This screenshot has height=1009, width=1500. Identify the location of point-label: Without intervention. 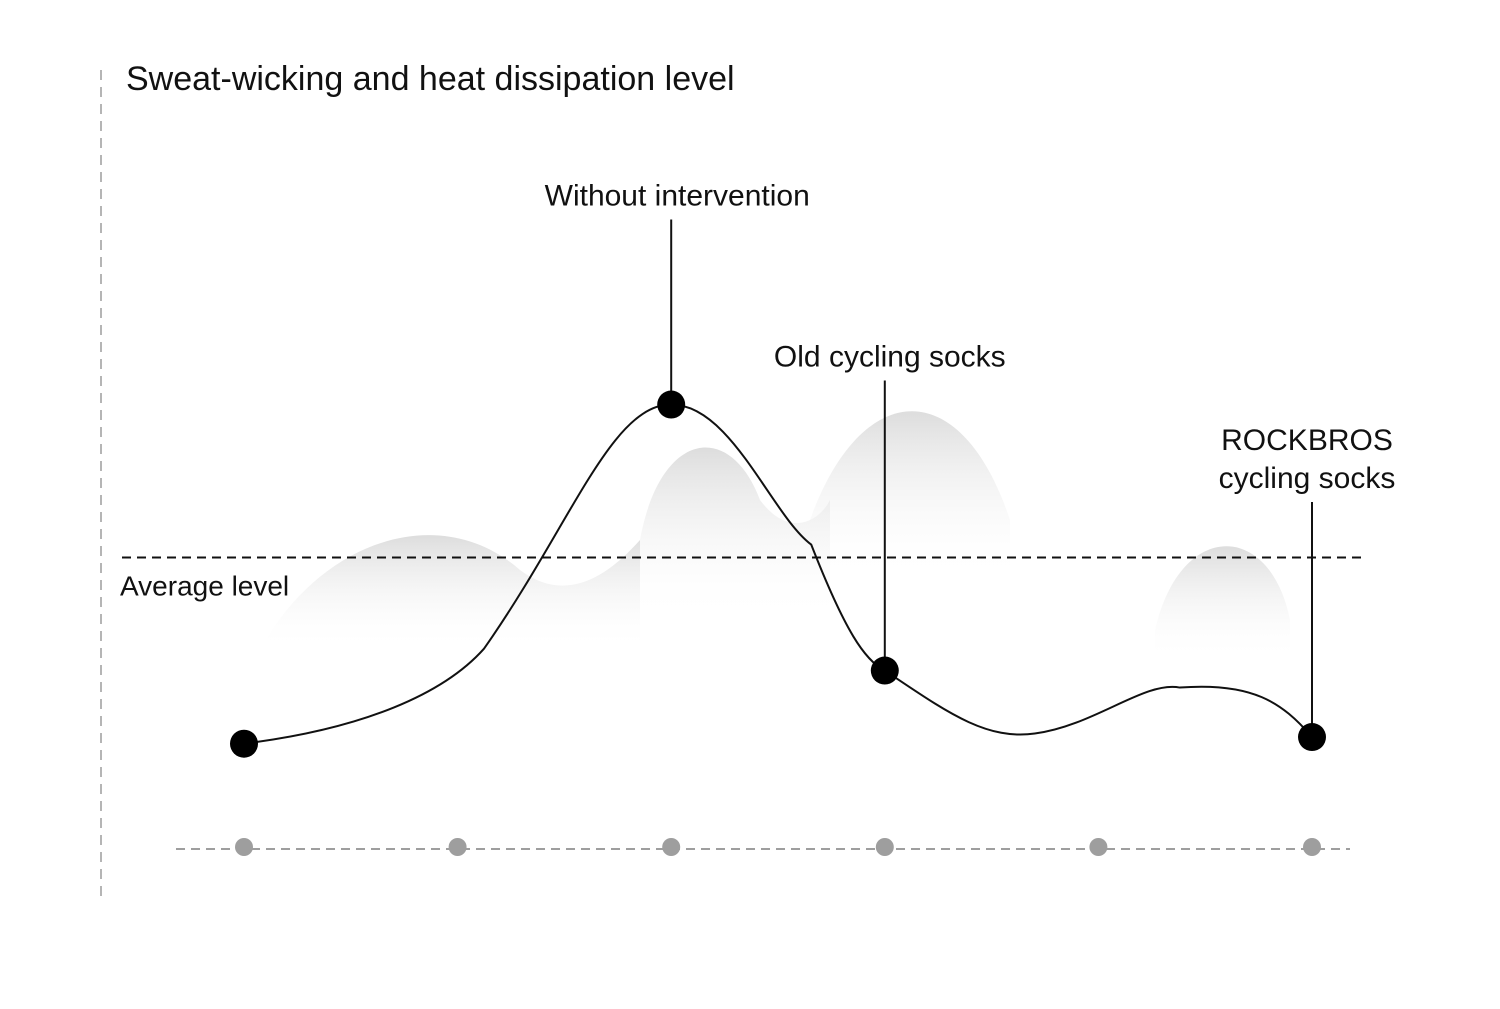
(677, 196).